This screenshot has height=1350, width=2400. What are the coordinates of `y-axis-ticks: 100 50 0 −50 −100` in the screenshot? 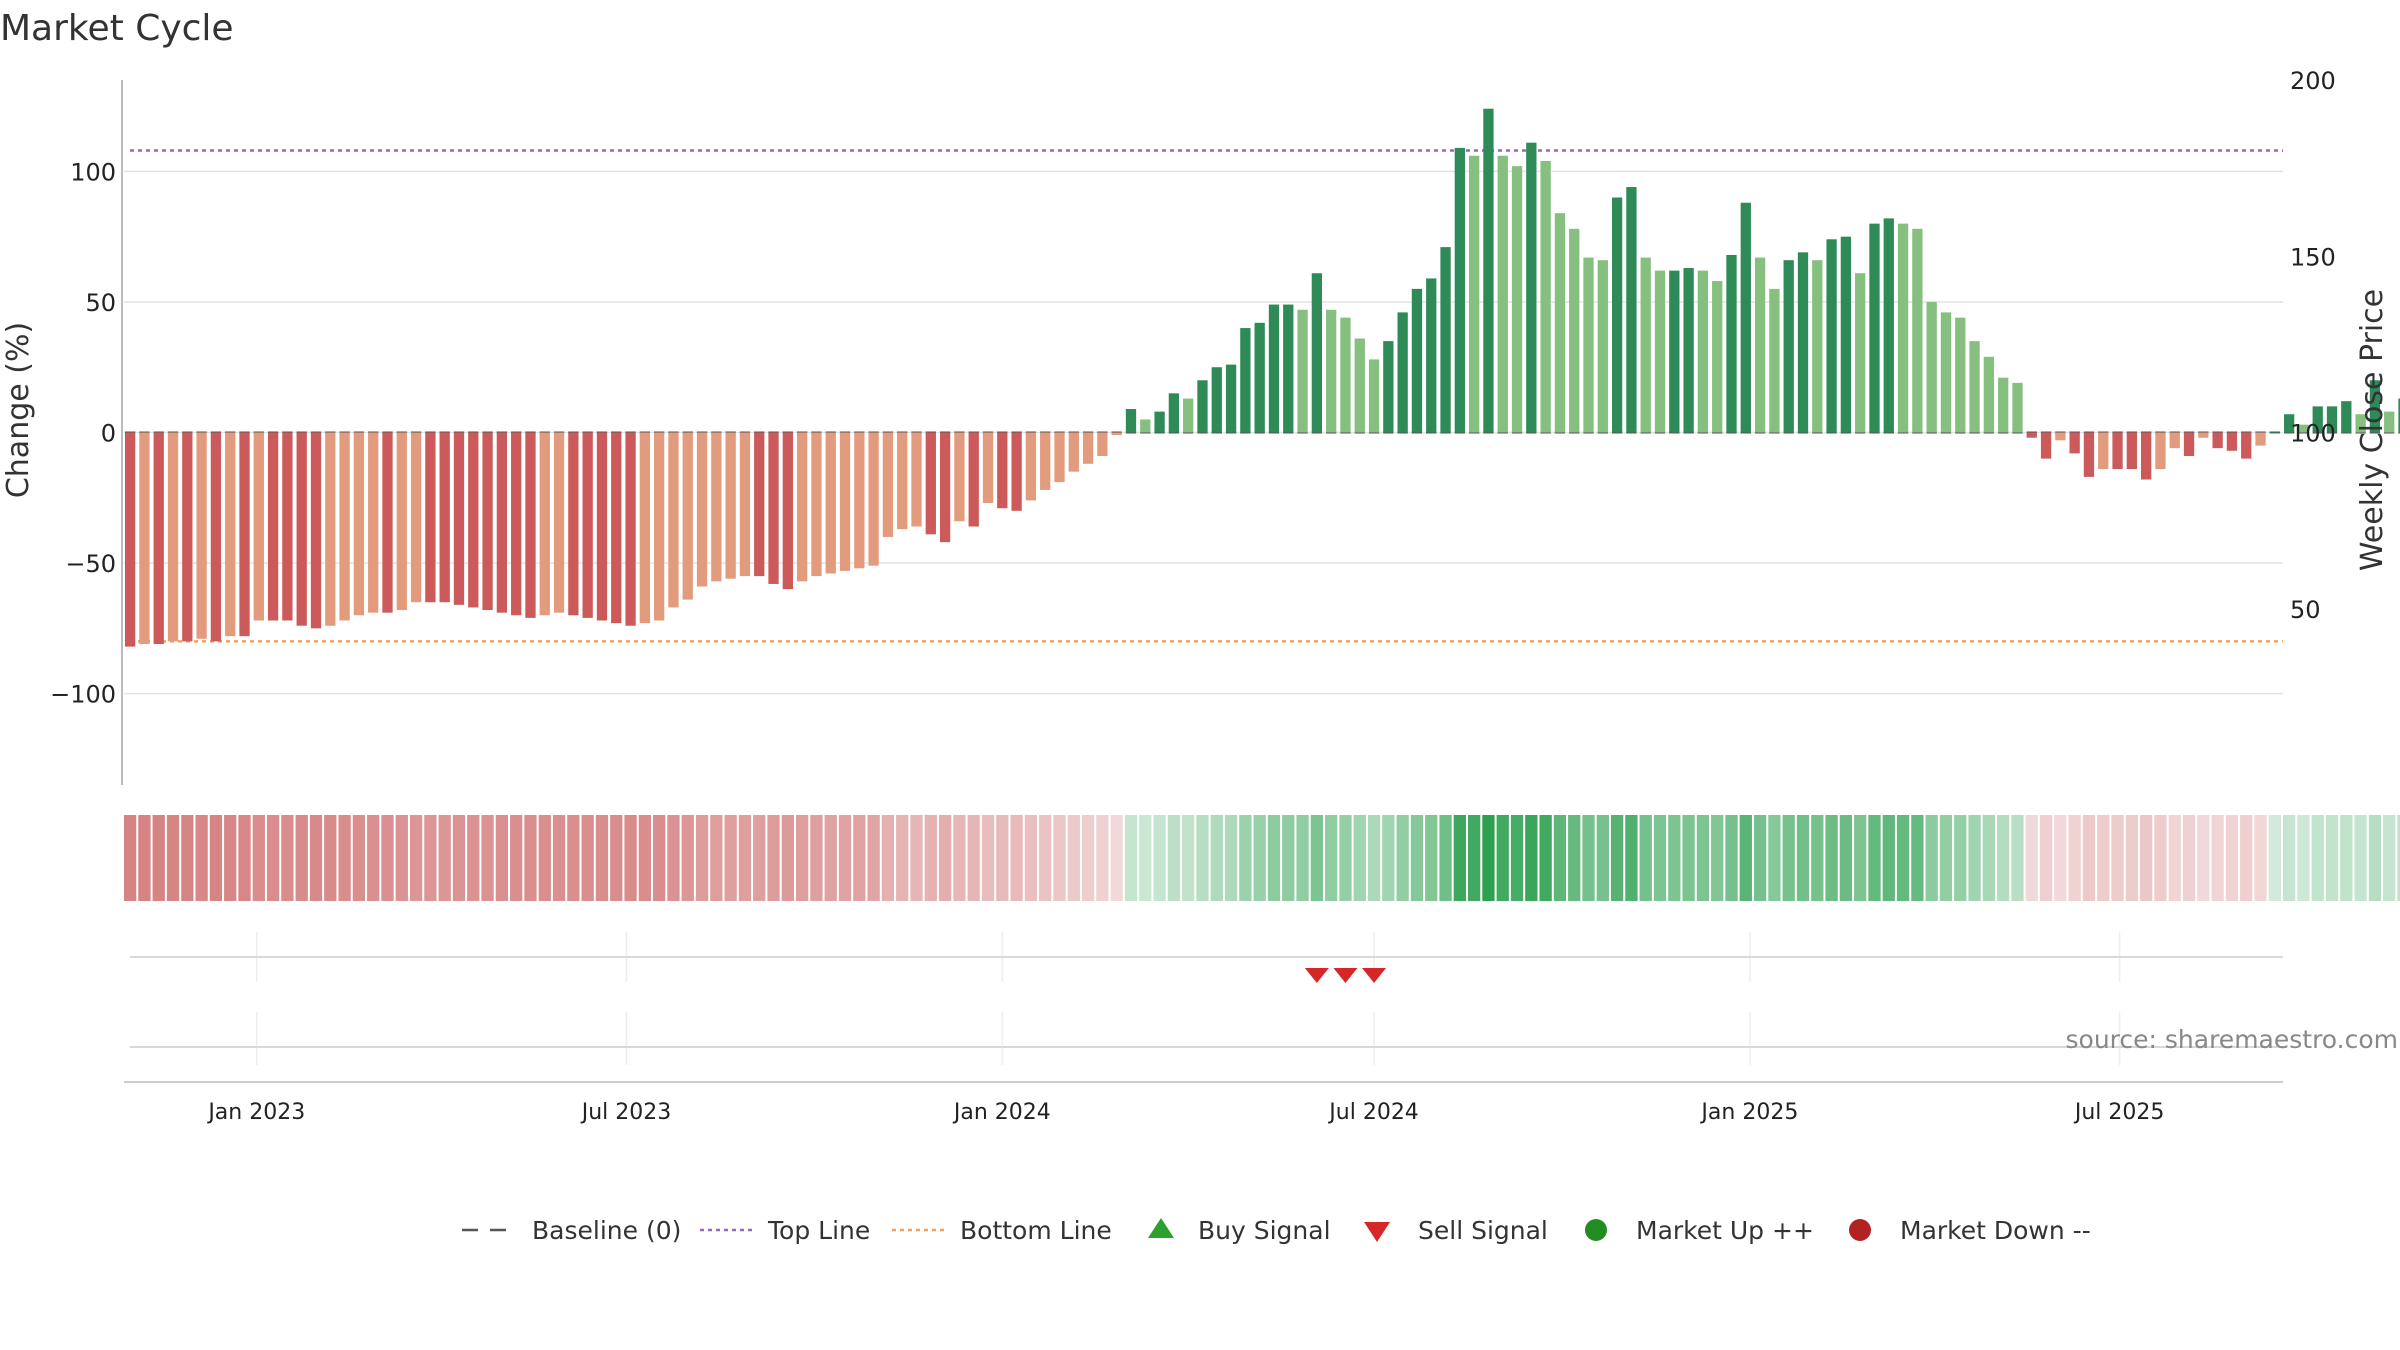 It's located at (83, 433).